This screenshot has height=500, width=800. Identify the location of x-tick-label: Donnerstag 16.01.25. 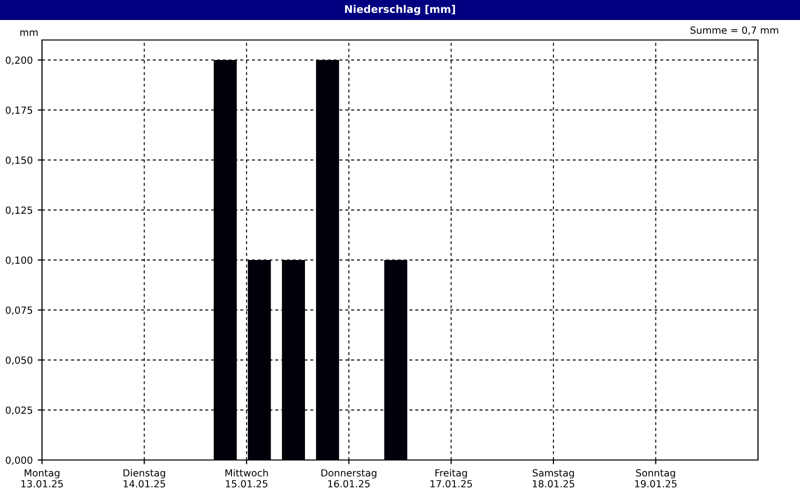
(348, 478).